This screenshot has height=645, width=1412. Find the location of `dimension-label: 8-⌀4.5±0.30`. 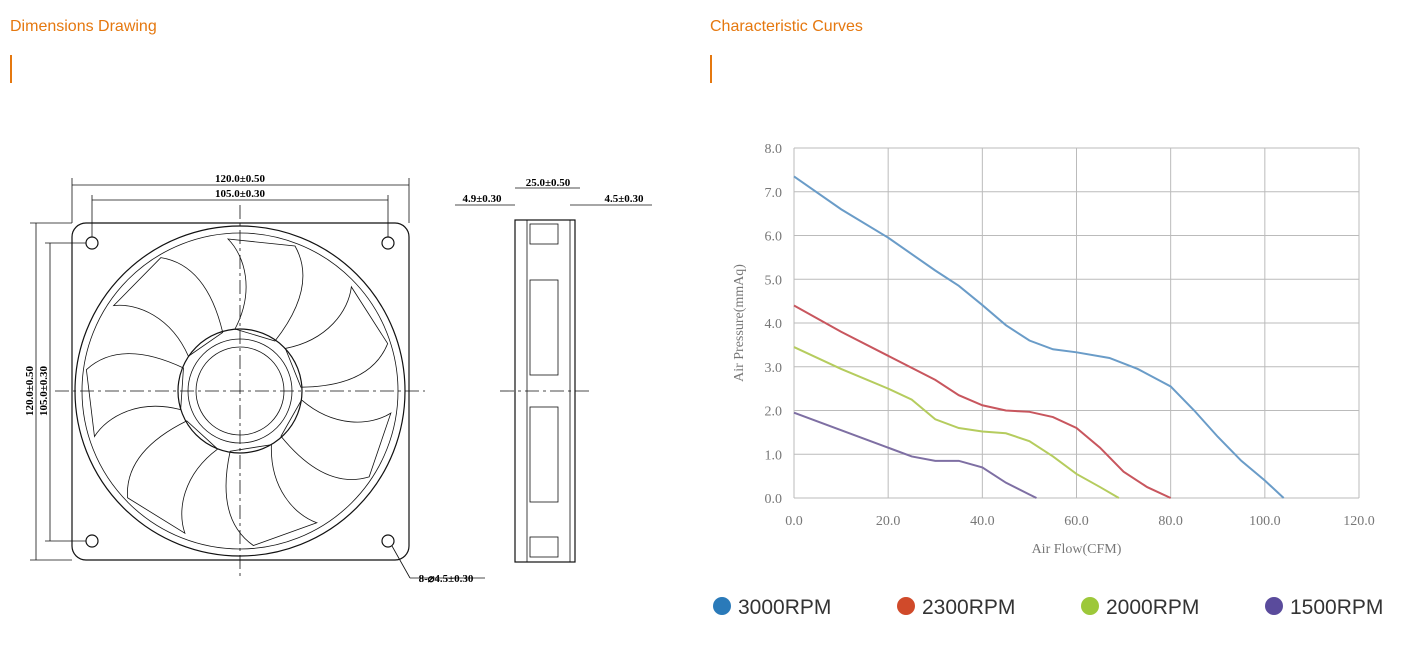

dimension-label: 8-⌀4.5±0.30 is located at coordinates (446, 579).